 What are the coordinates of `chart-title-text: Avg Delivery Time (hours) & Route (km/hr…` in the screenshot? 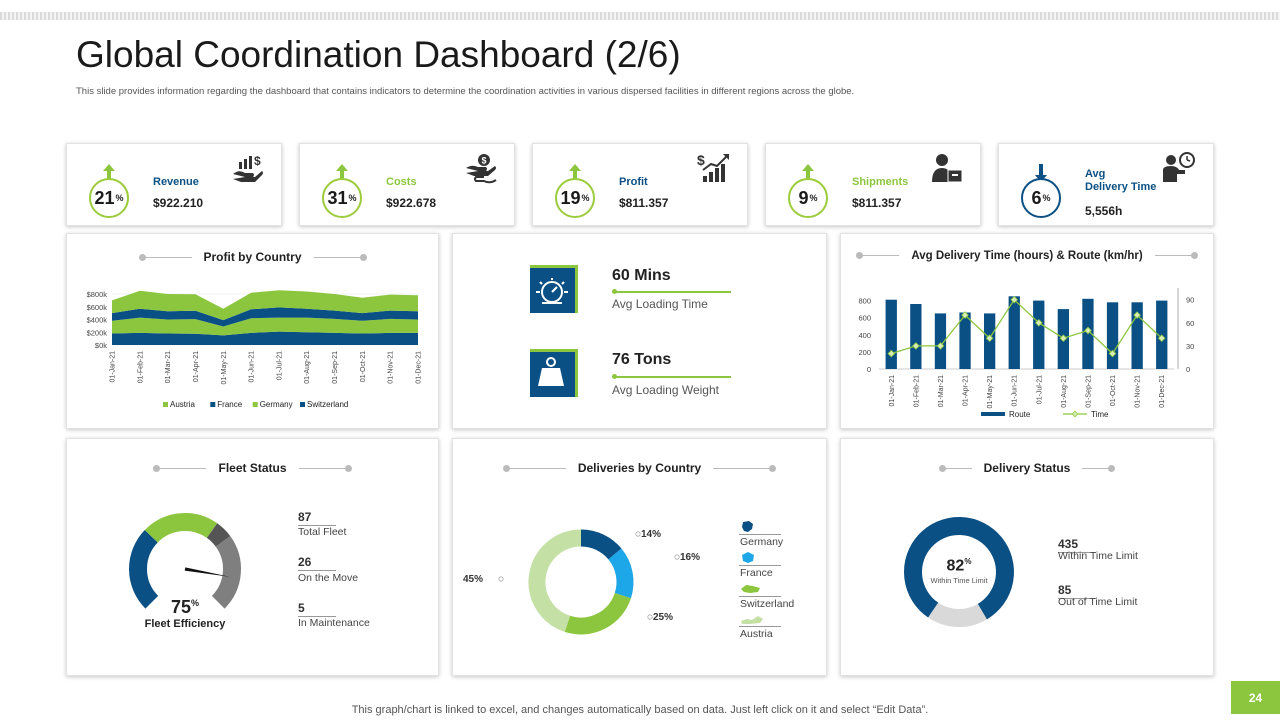 It's located at (1027, 256).